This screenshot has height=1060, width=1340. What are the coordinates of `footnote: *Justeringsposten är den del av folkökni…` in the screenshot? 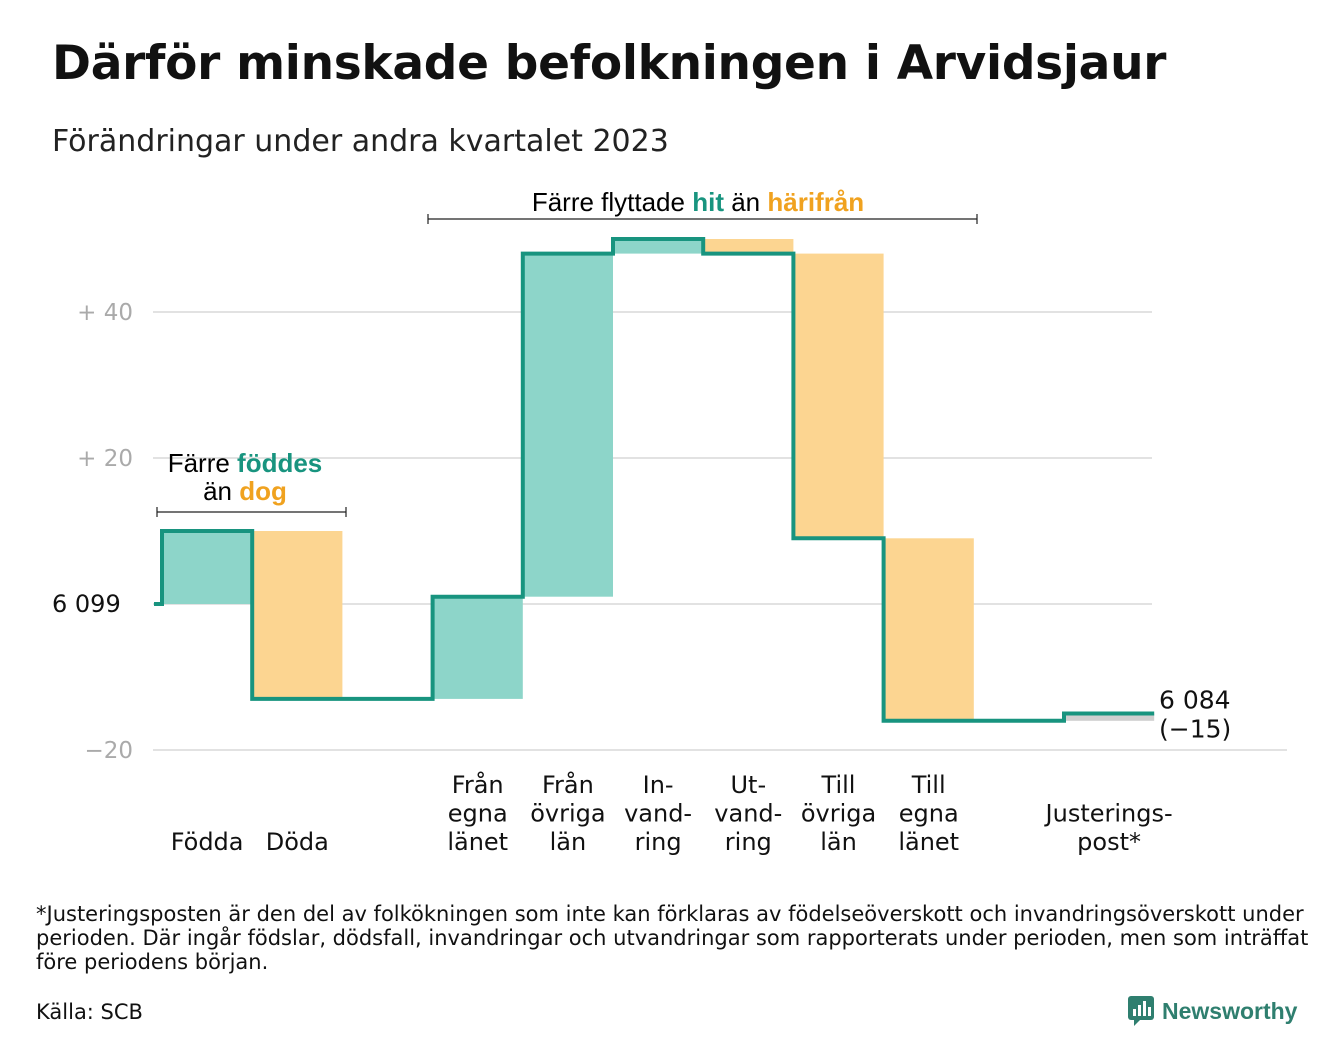 It's located at (672, 938).